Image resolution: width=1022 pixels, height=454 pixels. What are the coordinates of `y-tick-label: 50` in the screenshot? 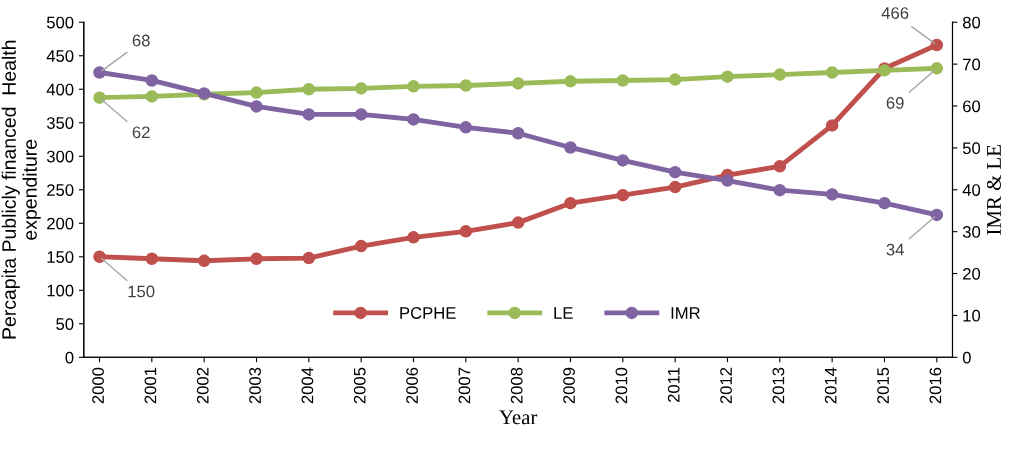 It's located at (65, 324).